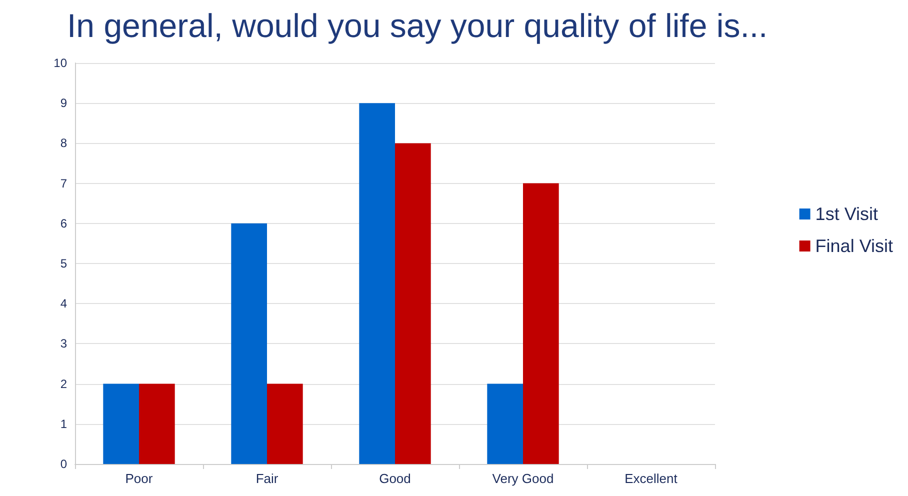  Describe the element at coordinates (139, 478) in the screenshot. I see `x-tick-label: Poor` at that location.